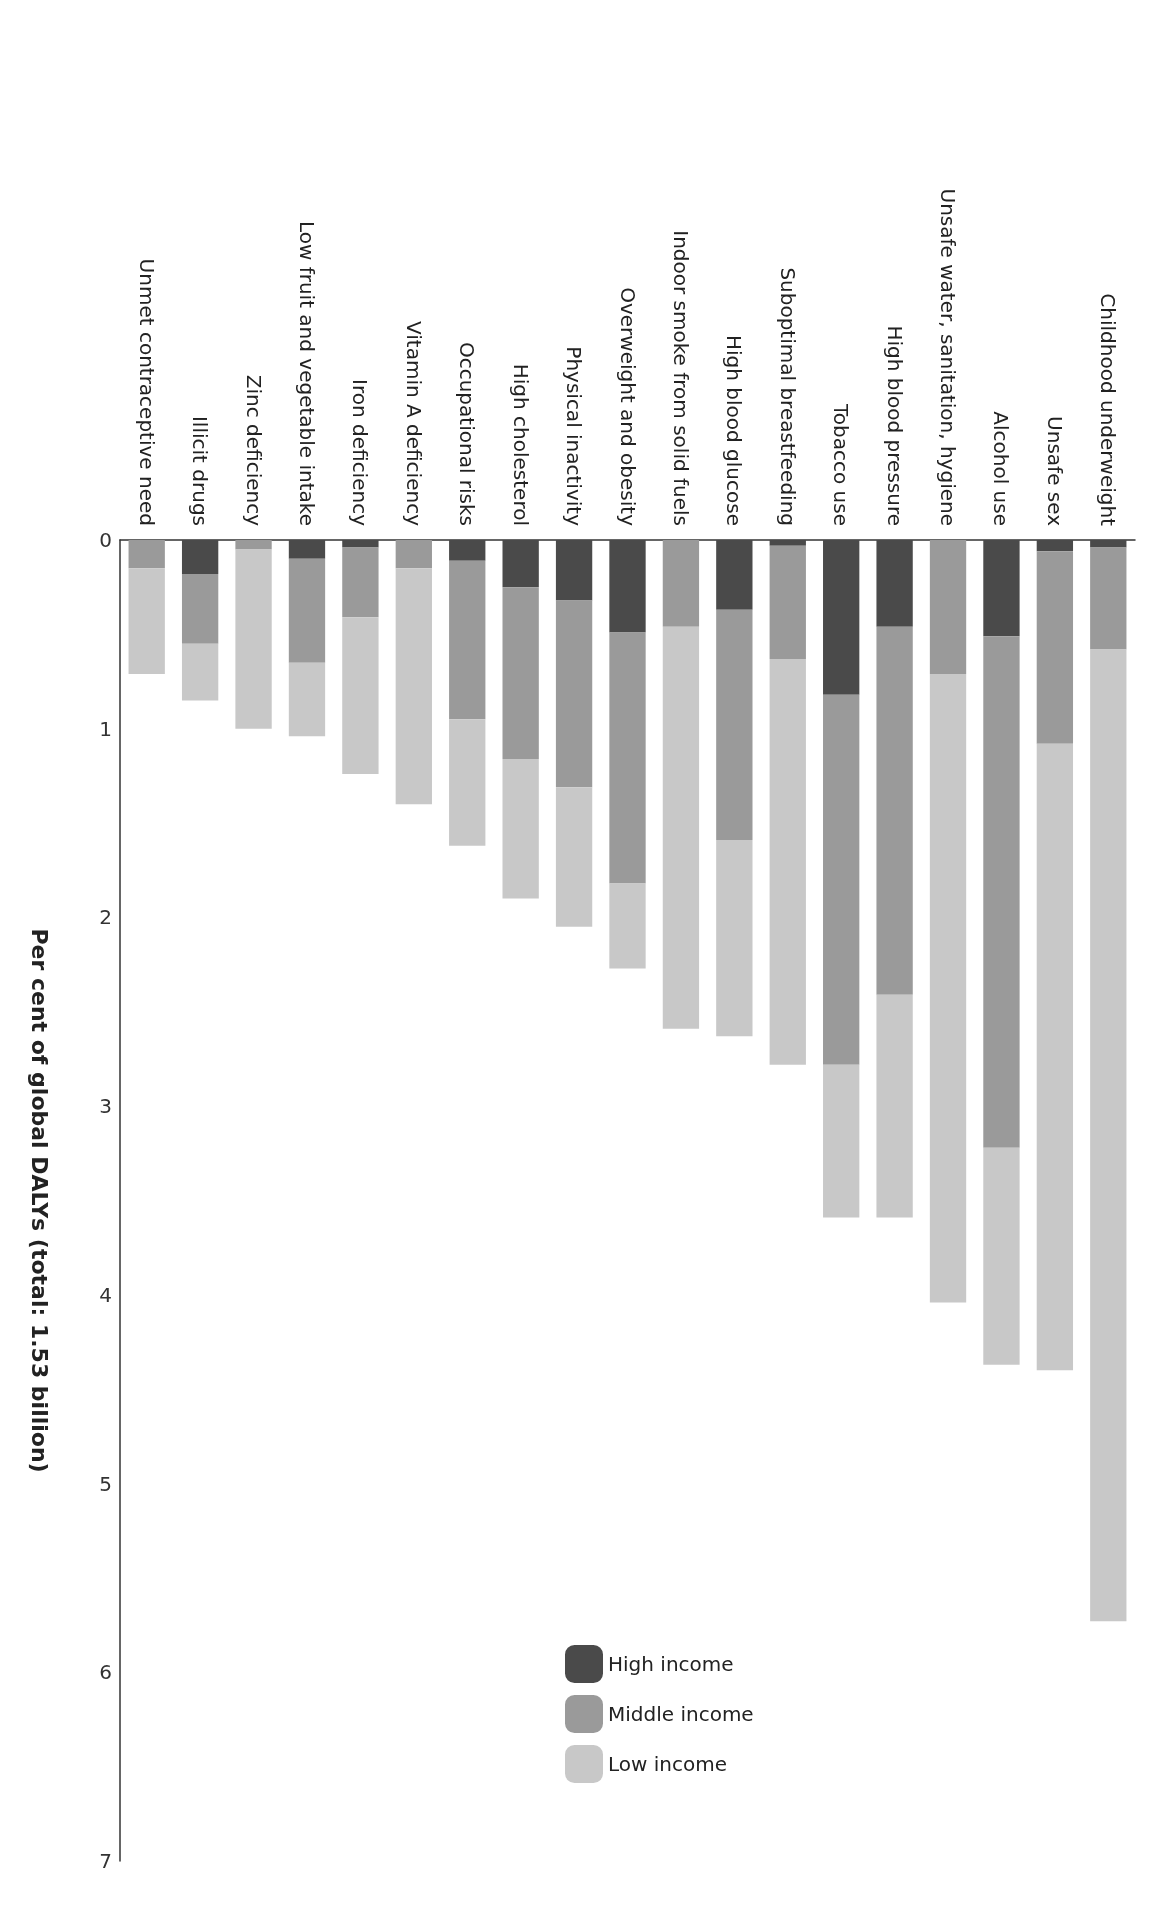 Image resolution: width=1164 pixels, height=1913 pixels. Describe the element at coordinates (894, 425) in the screenshot. I see `x-tick-label: High blood pressure` at that location.